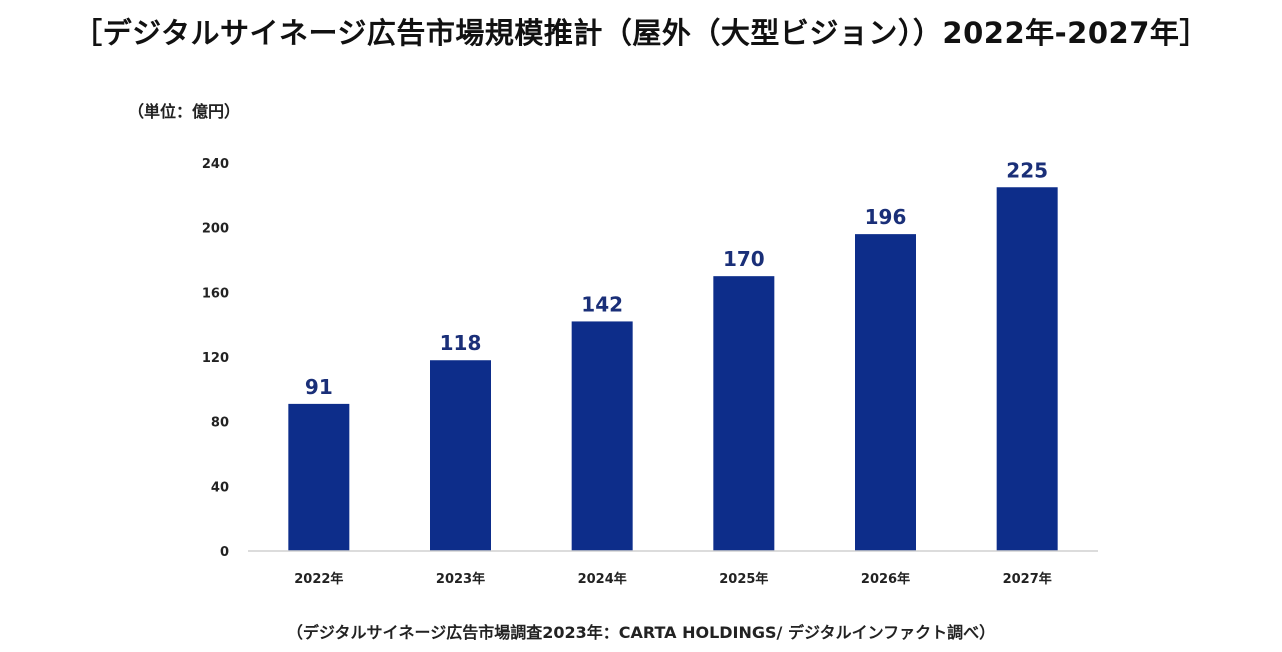 The height and width of the screenshot is (652, 1282). I want to click on value-label: 170, so click(744, 259).